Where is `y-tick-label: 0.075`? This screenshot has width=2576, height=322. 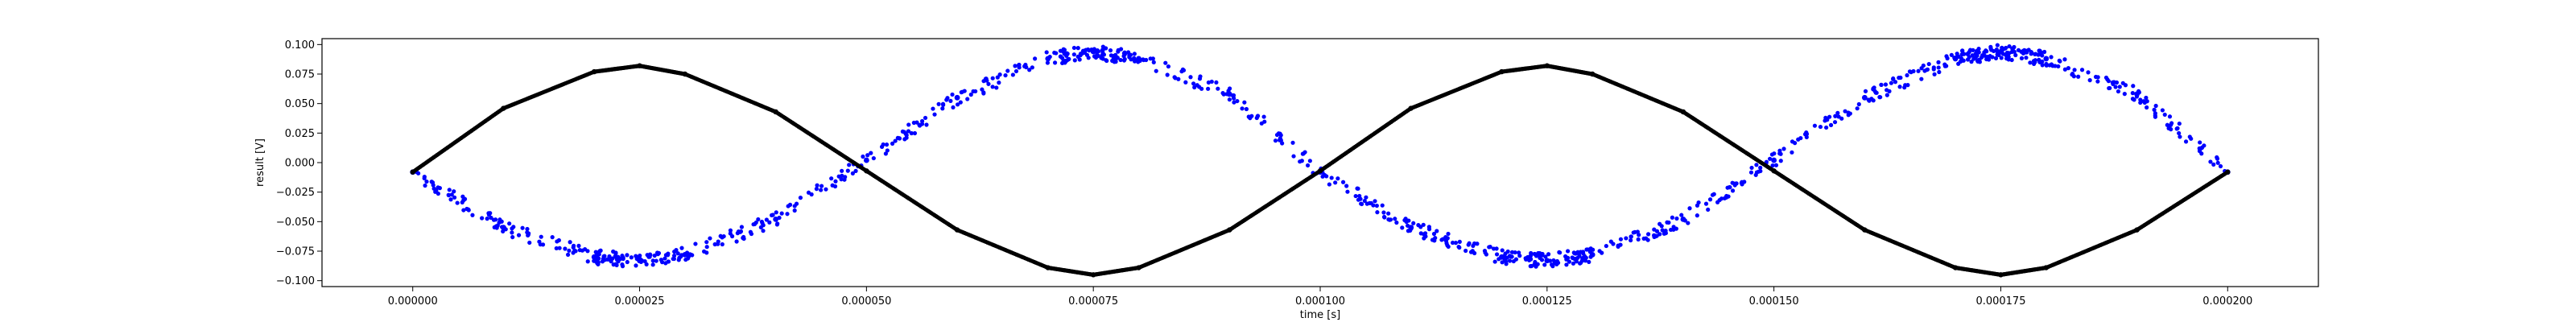
y-tick-label: 0.075 is located at coordinates (300, 75).